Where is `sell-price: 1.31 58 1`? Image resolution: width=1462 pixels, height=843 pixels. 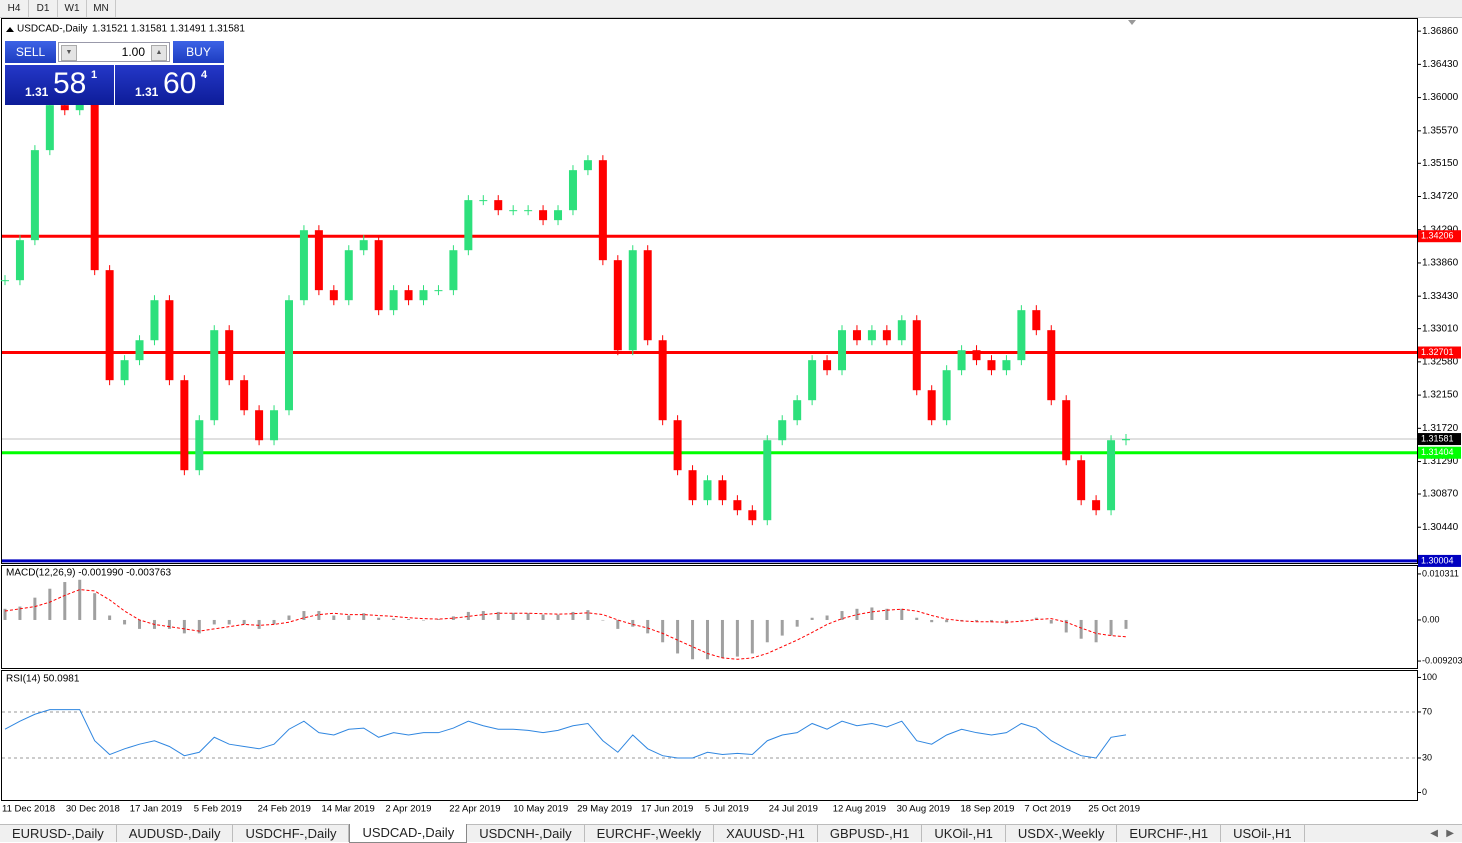
sell-price: 1.31 58 1 is located at coordinates (59, 85).